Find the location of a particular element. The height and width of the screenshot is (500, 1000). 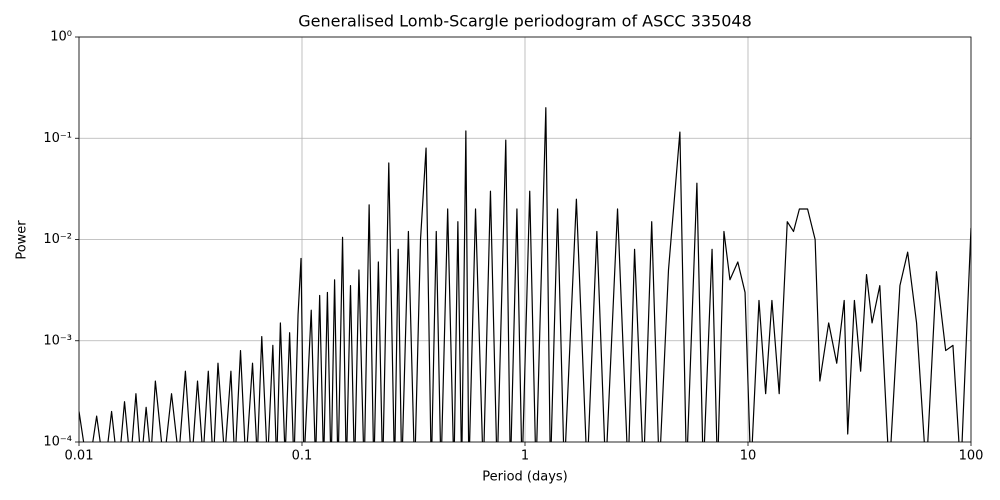

x-tick-label: 0.01 is located at coordinates (79, 456).